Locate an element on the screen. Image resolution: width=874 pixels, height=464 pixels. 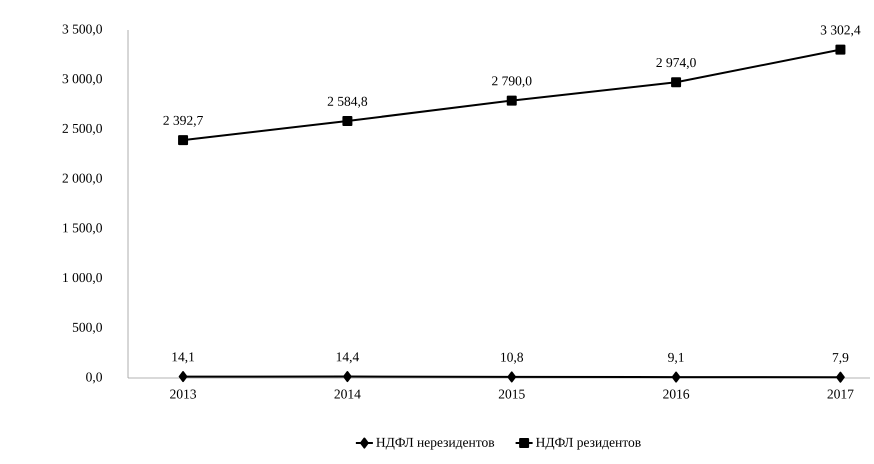
data-label: 14,4 is located at coordinates (348, 358).